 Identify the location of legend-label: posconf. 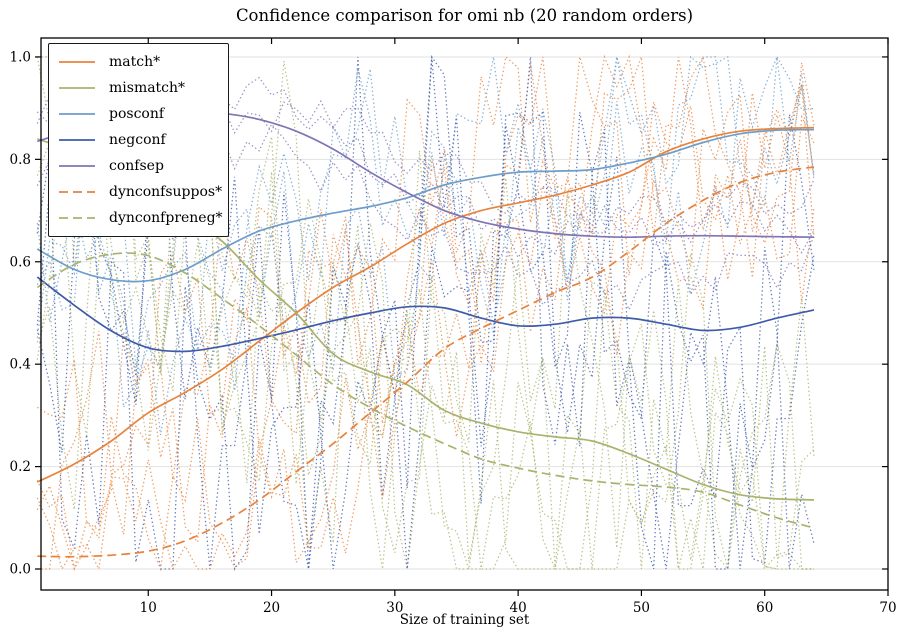
(137, 114).